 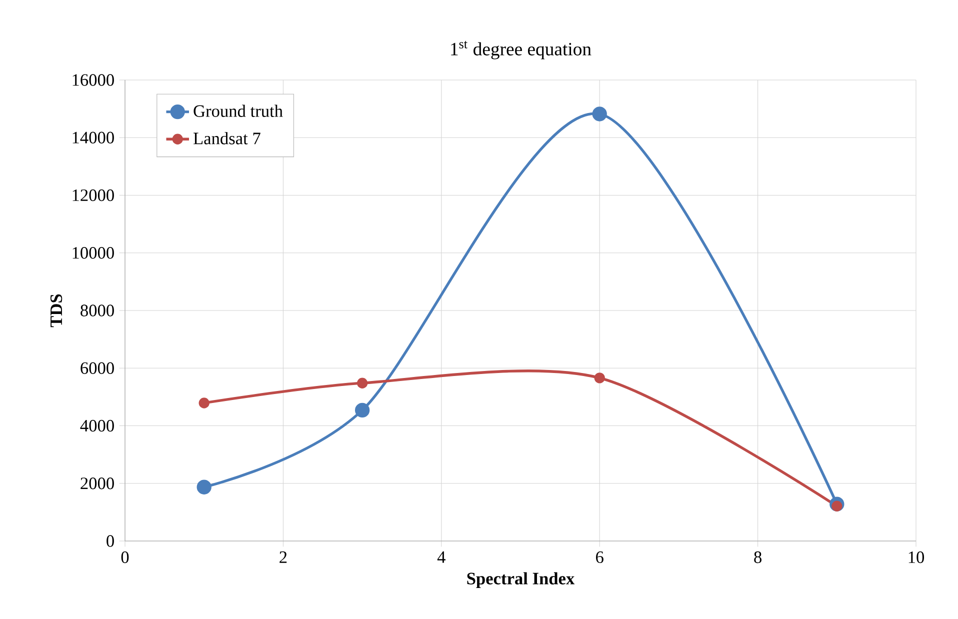 I want to click on x-tick-label: 6, so click(x=600, y=557).